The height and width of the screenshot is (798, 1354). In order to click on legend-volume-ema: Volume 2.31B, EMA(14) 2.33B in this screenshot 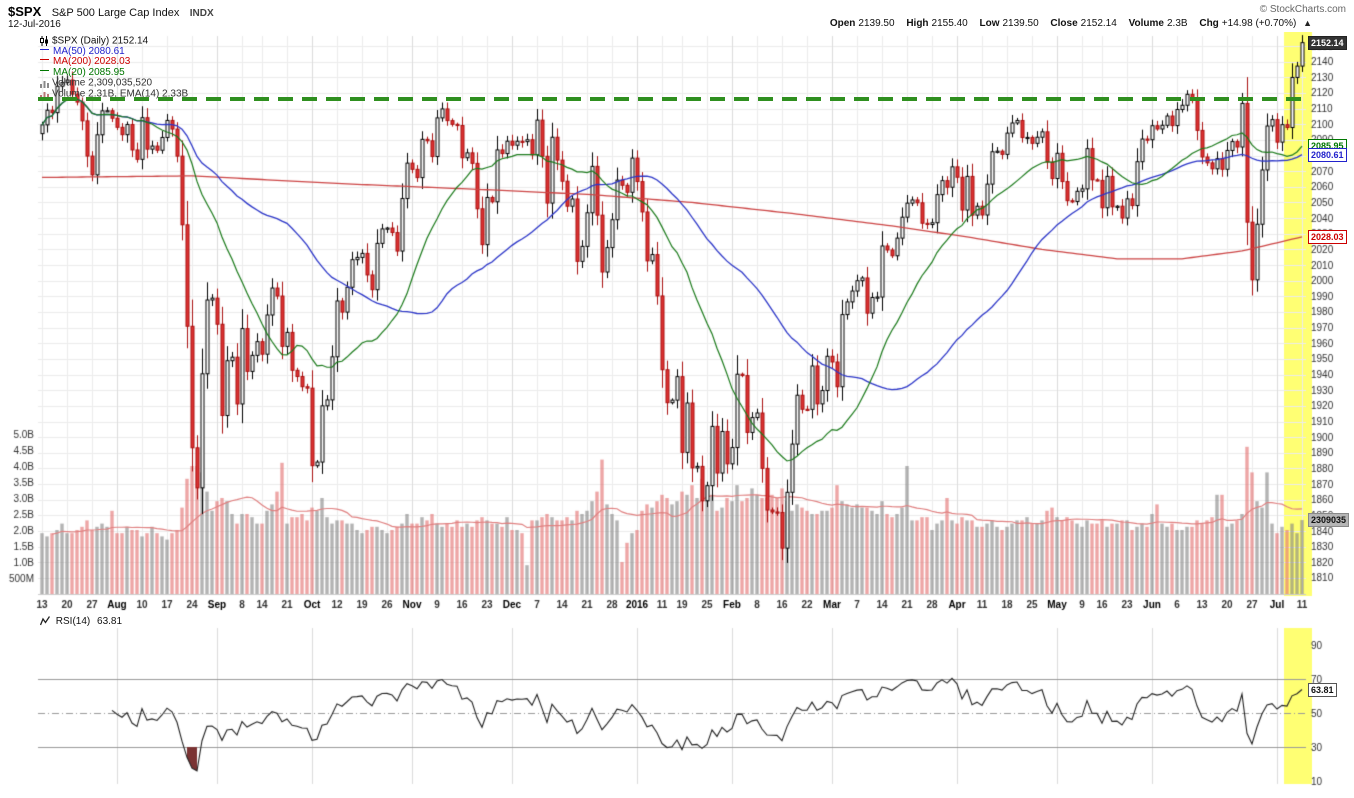, I will do `click(114, 94)`.